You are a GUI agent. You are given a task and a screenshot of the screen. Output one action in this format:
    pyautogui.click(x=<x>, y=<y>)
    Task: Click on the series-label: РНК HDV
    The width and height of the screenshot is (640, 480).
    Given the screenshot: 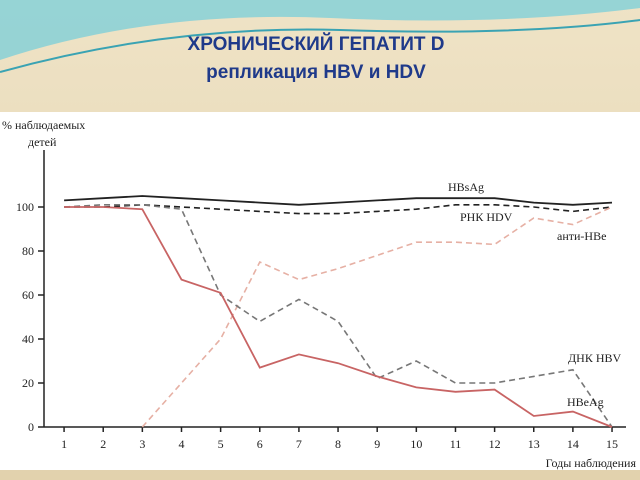 What is the action you would take?
    pyautogui.click(x=486, y=217)
    